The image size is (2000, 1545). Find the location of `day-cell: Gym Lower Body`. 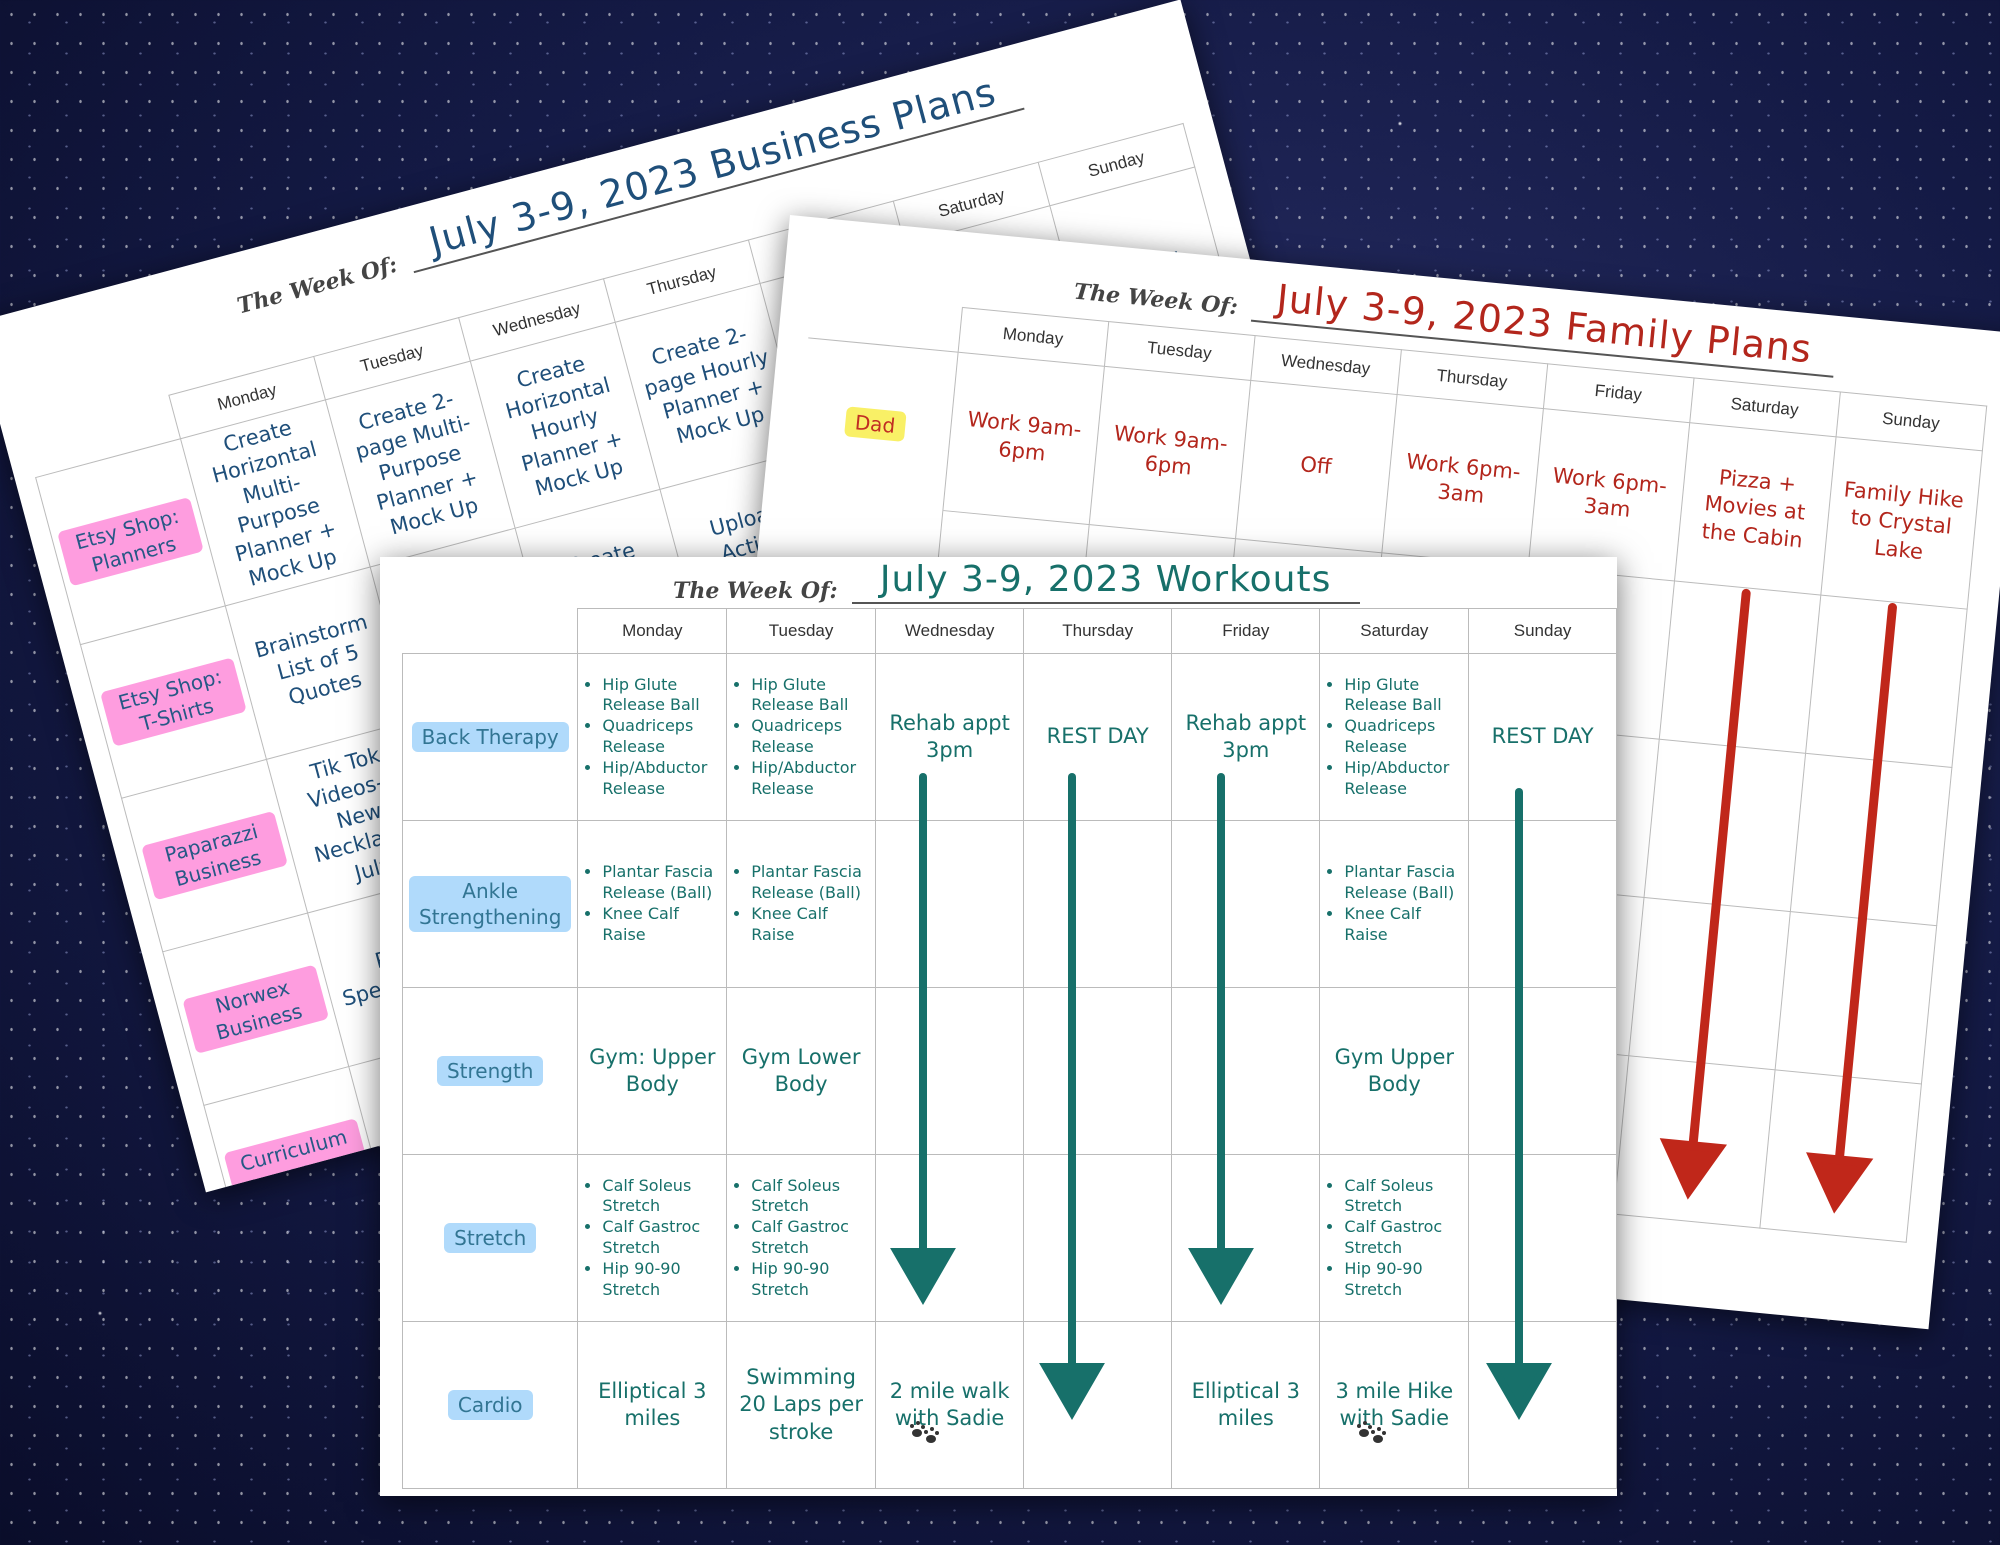

day-cell: Gym Lower Body is located at coordinates (801, 1071).